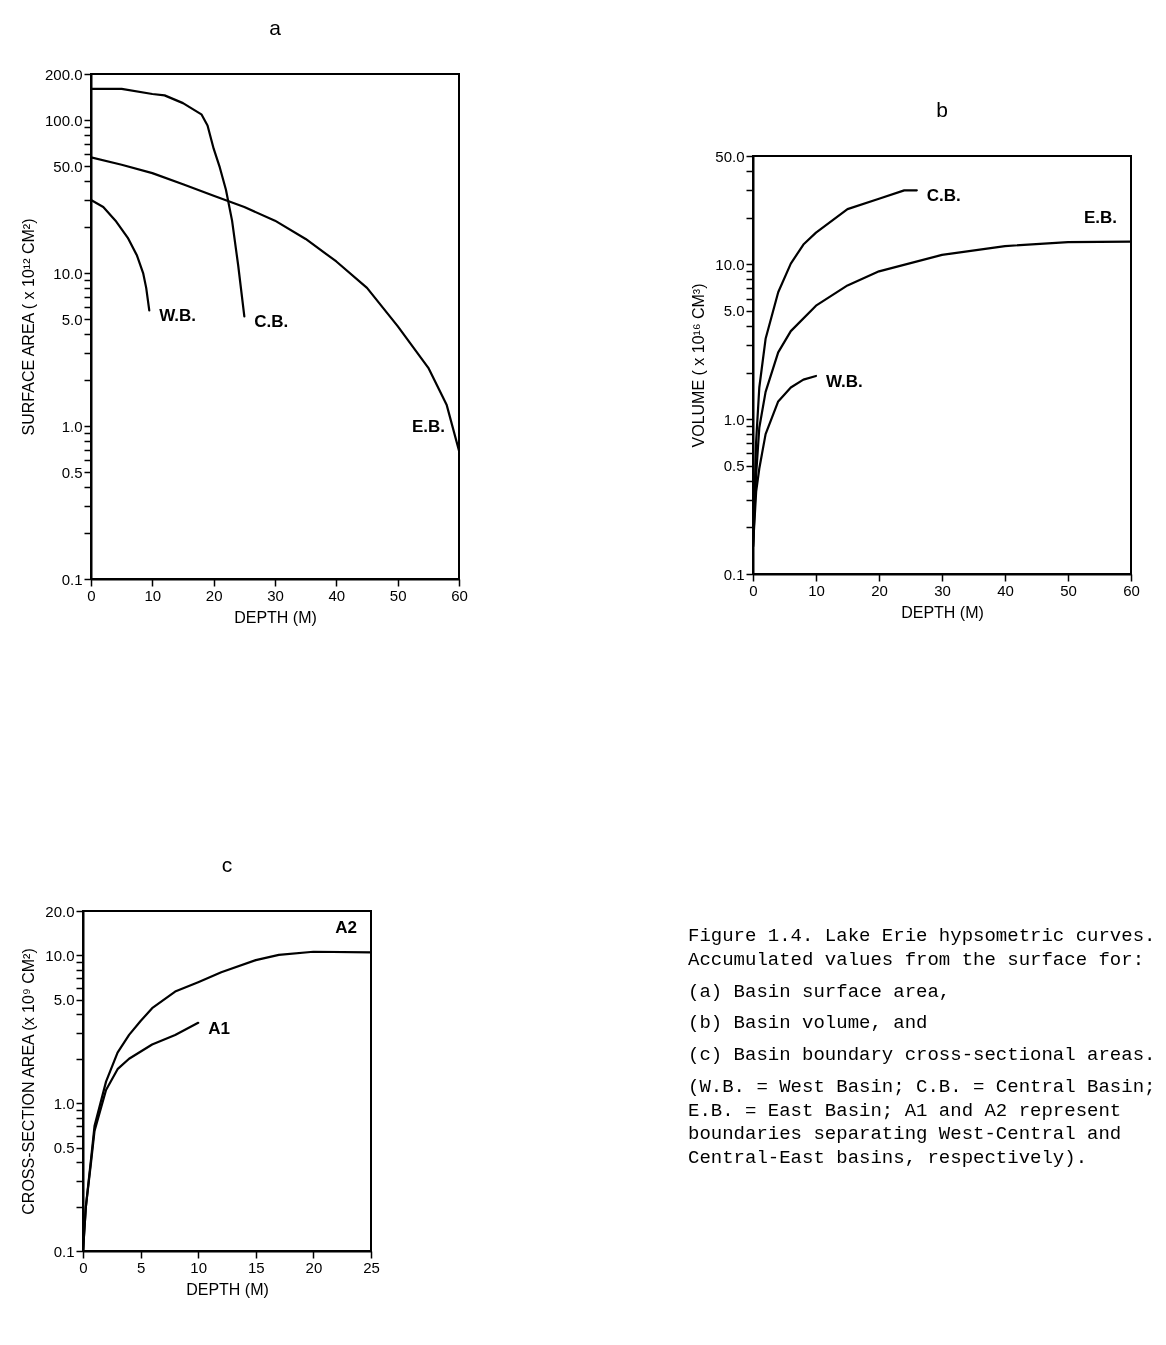  I want to click on x-tick-label: 15, so click(256, 1267).